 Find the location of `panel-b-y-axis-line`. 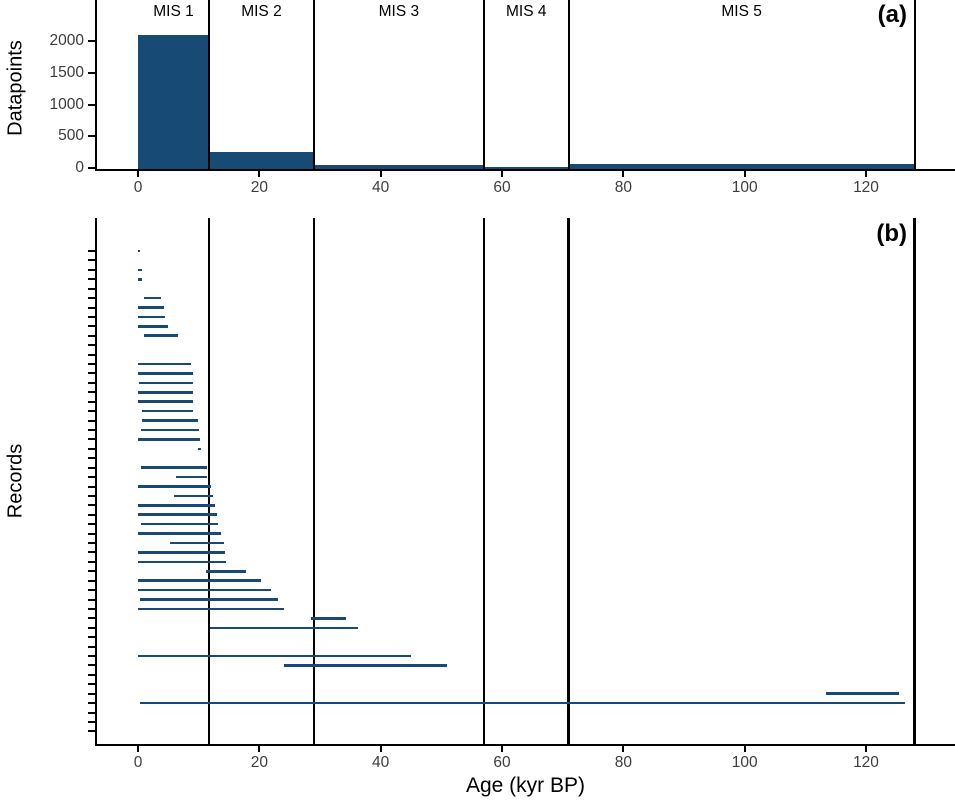

panel-b-y-axis-line is located at coordinates (96, 482).